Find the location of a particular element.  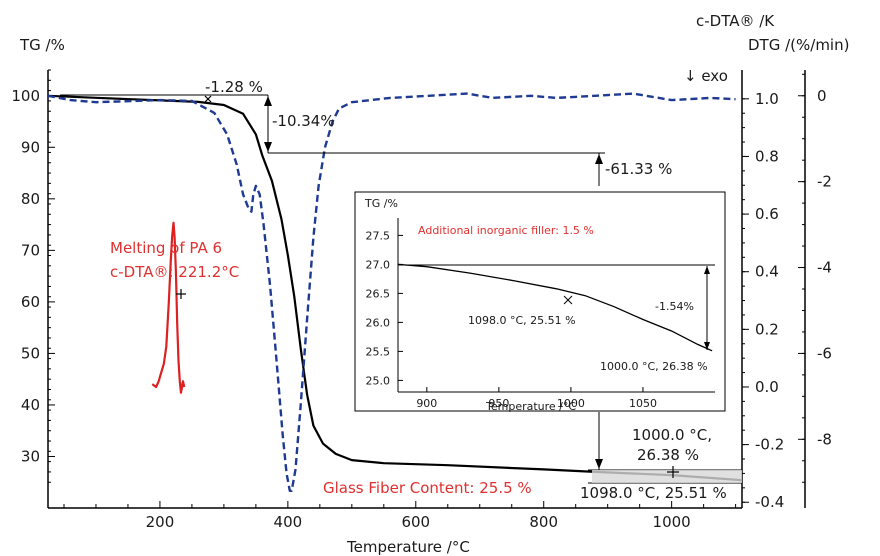

inset-x-tick-label: 900 is located at coordinates (426, 403).